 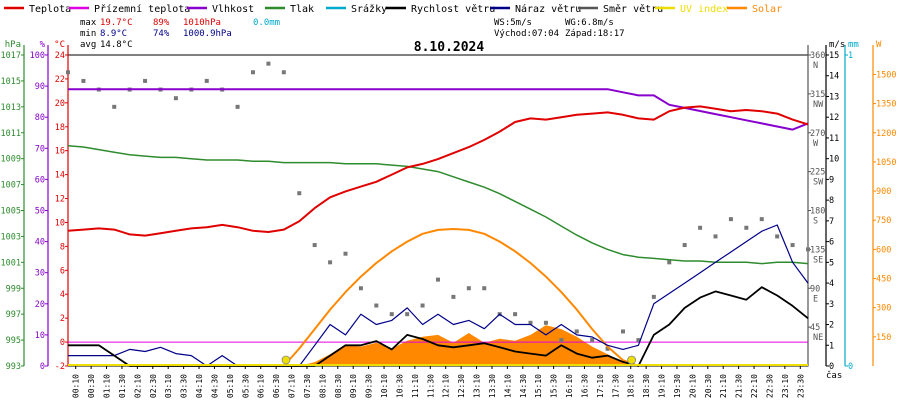 What do you see at coordinates (11, 56) in the screenshot?
I see `axis-tick-label-hpa: 1017` at bounding box center [11, 56].